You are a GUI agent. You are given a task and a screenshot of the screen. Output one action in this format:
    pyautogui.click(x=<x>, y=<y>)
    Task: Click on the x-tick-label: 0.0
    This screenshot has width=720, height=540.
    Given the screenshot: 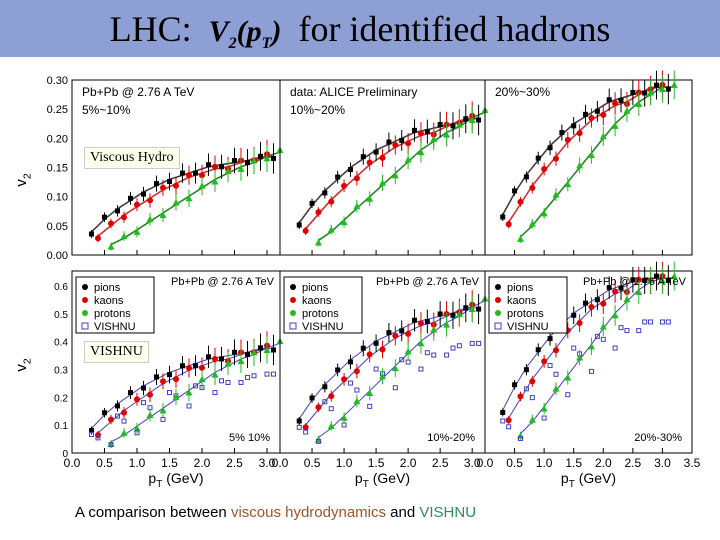 What is the action you would take?
    pyautogui.click(x=485, y=463)
    